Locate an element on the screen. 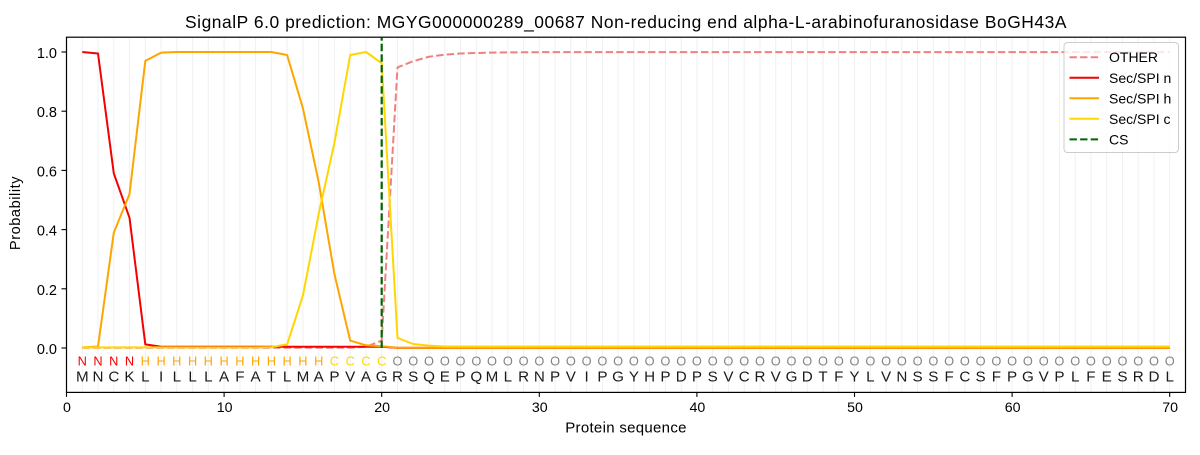 The height and width of the screenshot is (455, 1200). svg-text: 0.2 is located at coordinates (47, 291).